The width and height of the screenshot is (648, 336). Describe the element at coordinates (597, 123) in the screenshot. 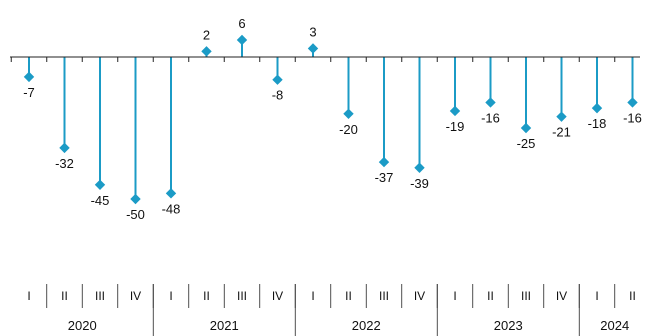

I see `data-label: -18` at that location.